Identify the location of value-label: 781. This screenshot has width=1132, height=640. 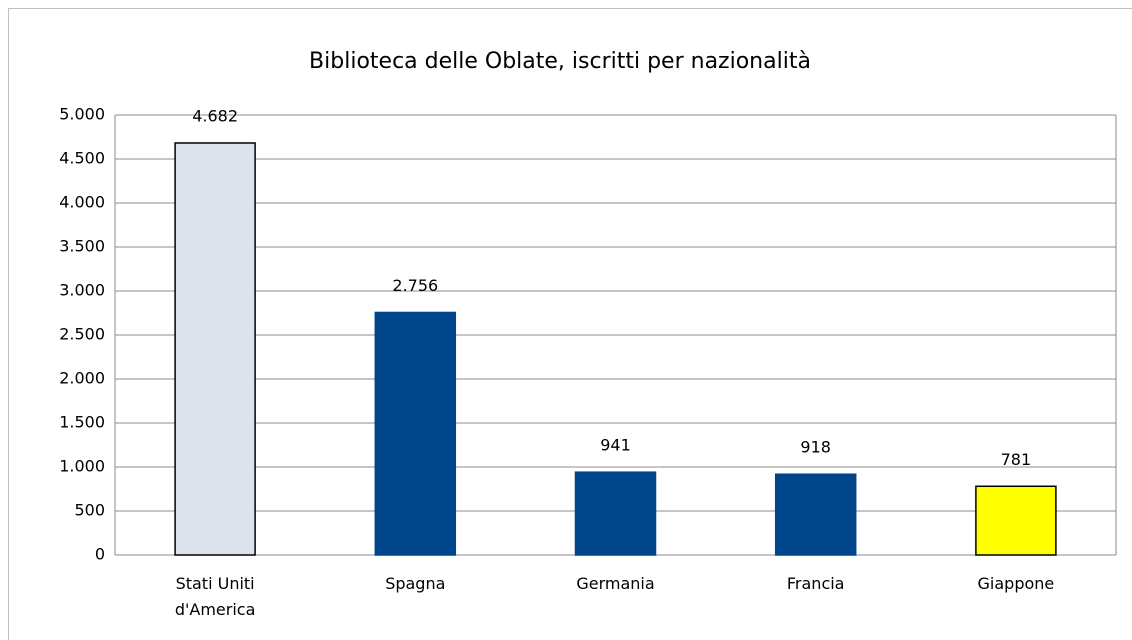
(1016, 459).